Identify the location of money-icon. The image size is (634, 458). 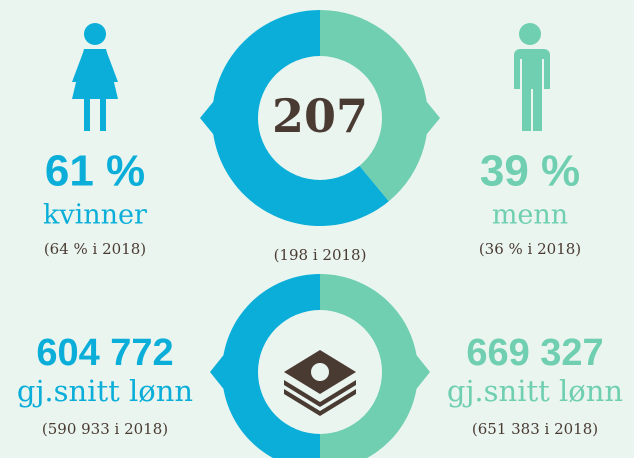
(320, 383).